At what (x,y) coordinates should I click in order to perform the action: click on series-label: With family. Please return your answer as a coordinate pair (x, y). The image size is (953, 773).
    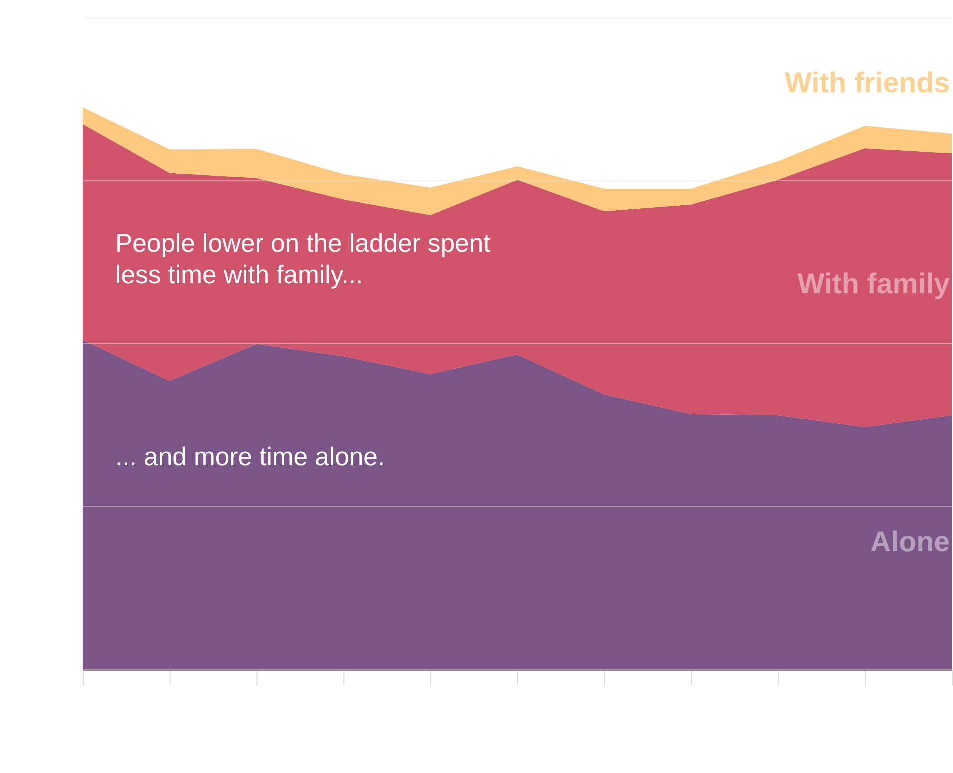
    Looking at the image, I should click on (874, 284).